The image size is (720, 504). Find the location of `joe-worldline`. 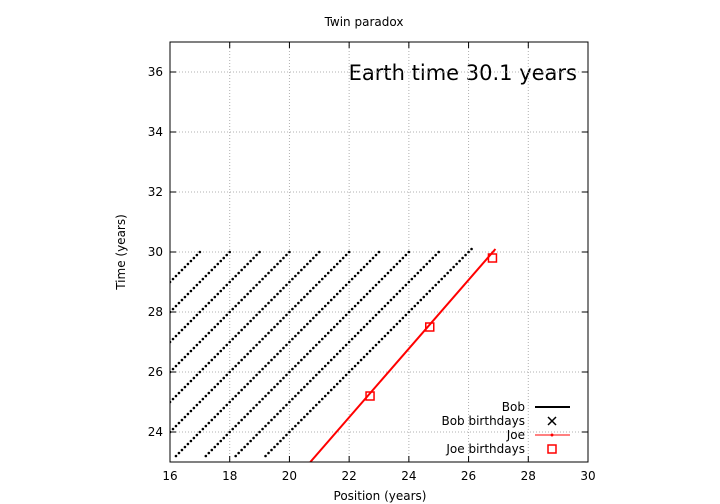

joe-worldline is located at coordinates (403, 355).